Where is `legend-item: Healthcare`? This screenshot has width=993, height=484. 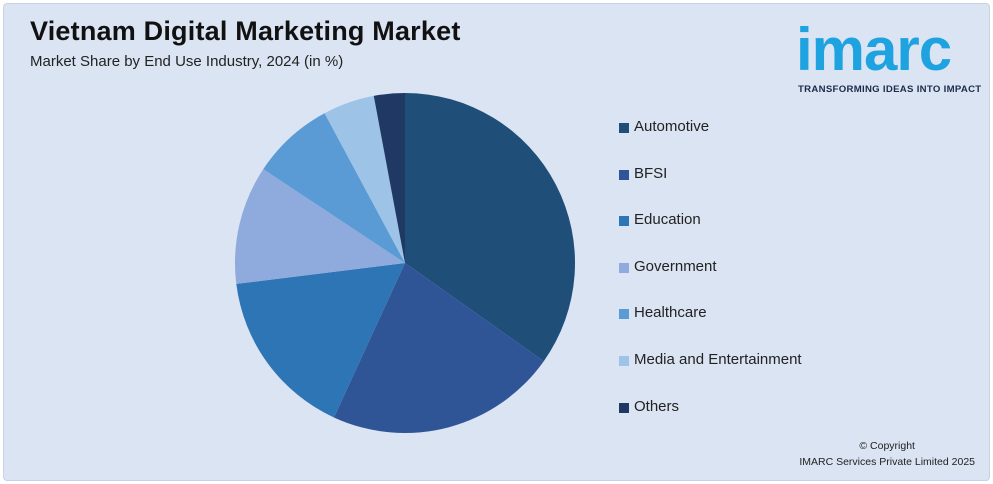
legend-item: Healthcare is located at coordinates (710, 327).